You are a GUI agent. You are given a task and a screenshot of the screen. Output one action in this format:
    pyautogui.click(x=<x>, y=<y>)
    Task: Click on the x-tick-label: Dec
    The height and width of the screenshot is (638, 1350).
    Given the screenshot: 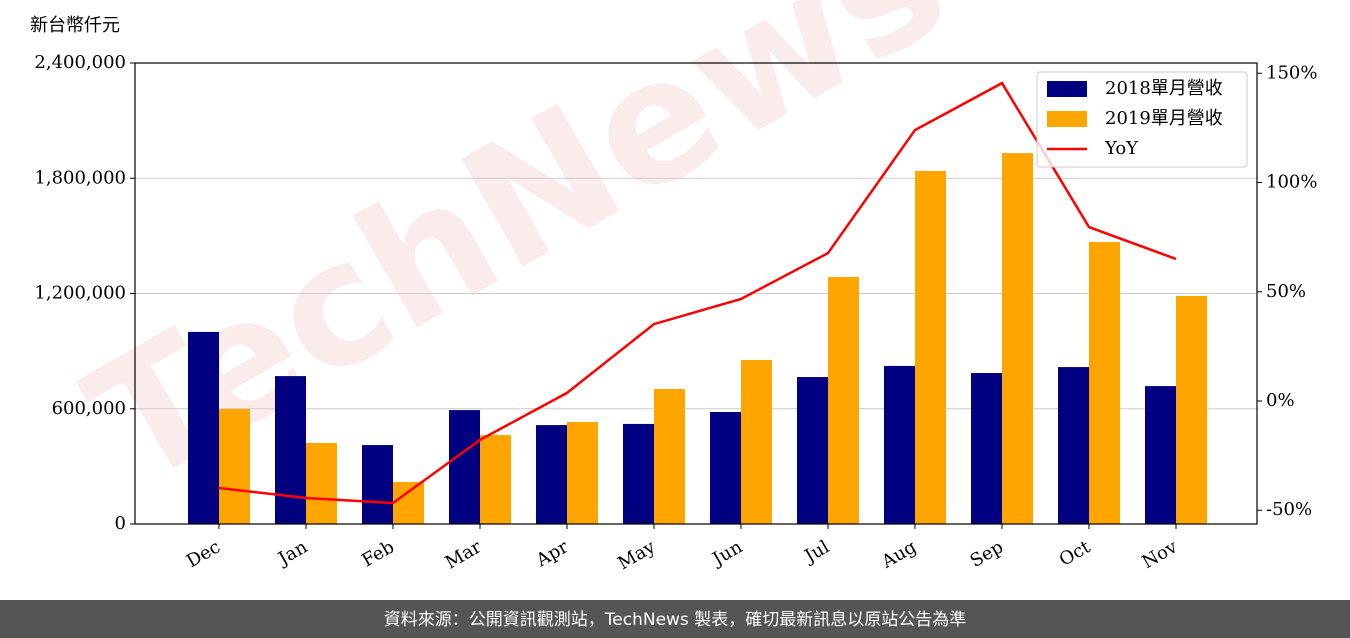 What is the action you would take?
    pyautogui.click(x=203, y=554)
    